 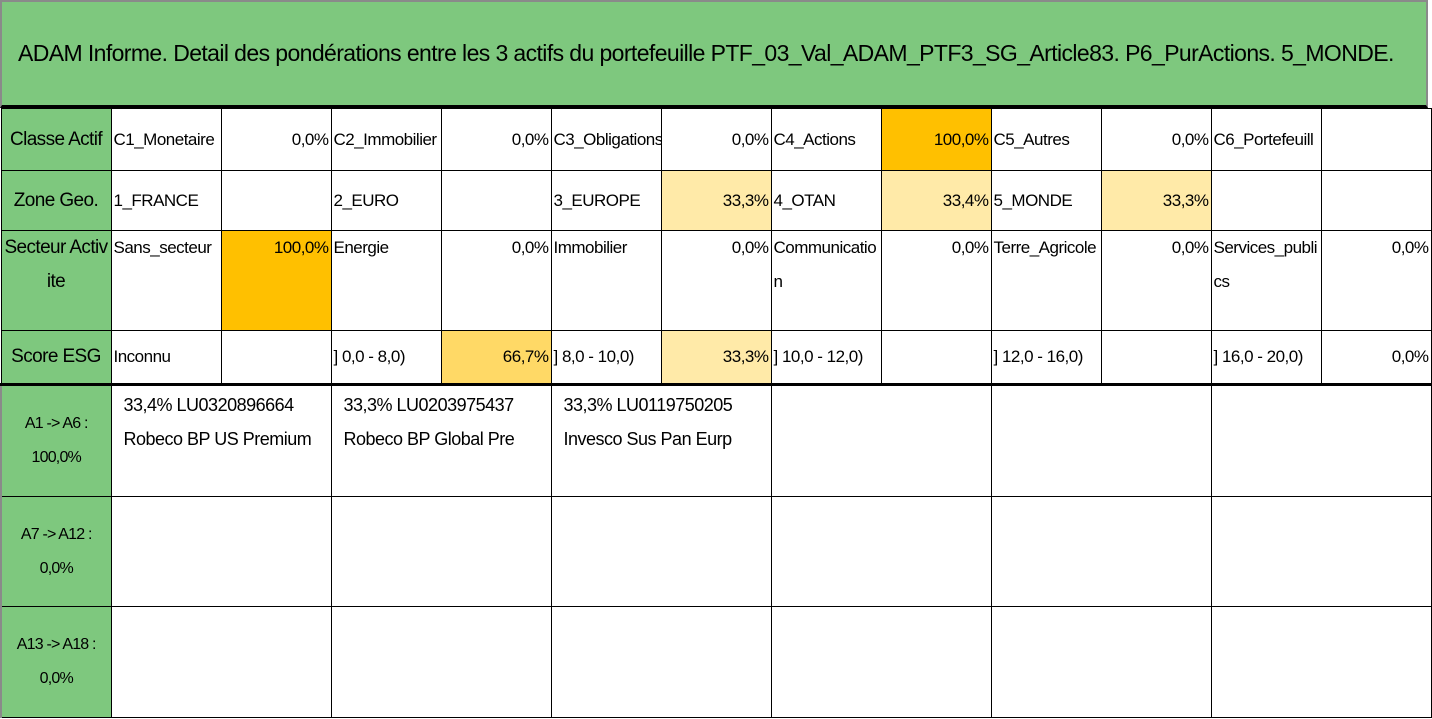 What do you see at coordinates (386, 358) in the screenshot?
I see `cell-label: ] 0,0 - 8,0)` at bounding box center [386, 358].